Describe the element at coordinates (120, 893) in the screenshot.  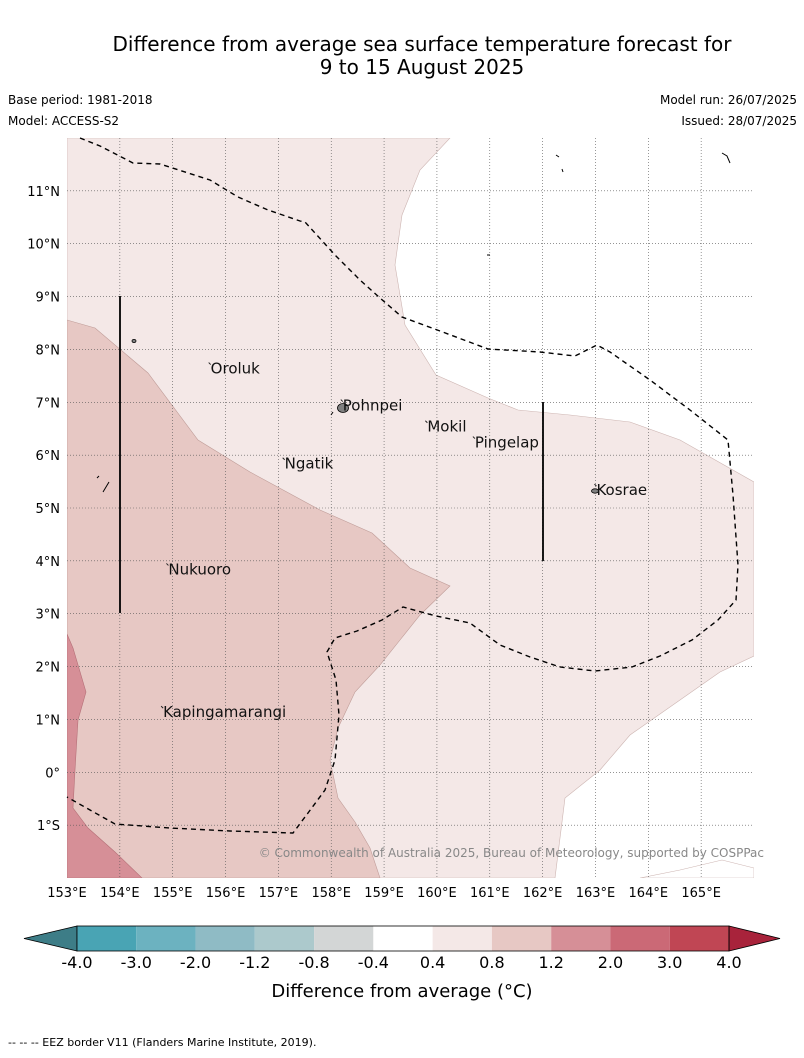
I see `lon-tick-label: 154°E` at that location.